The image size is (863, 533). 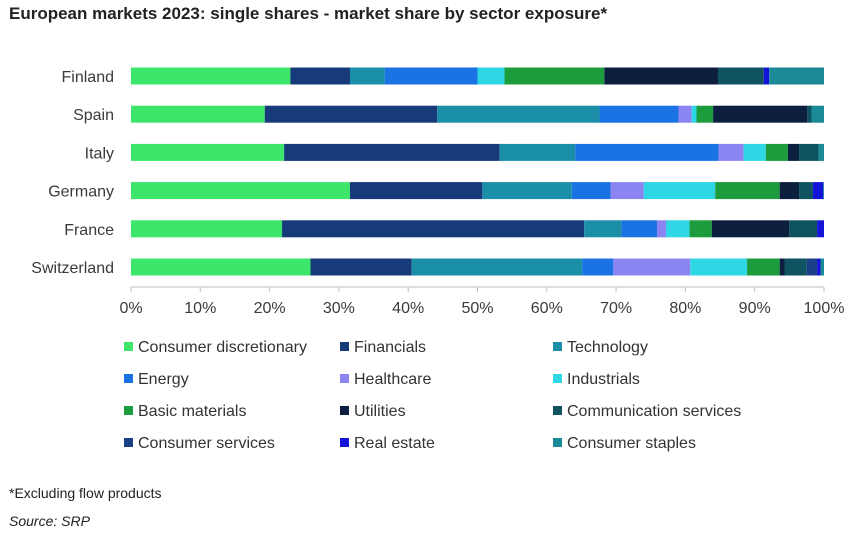 I want to click on legend-label: Financials, so click(x=390, y=347).